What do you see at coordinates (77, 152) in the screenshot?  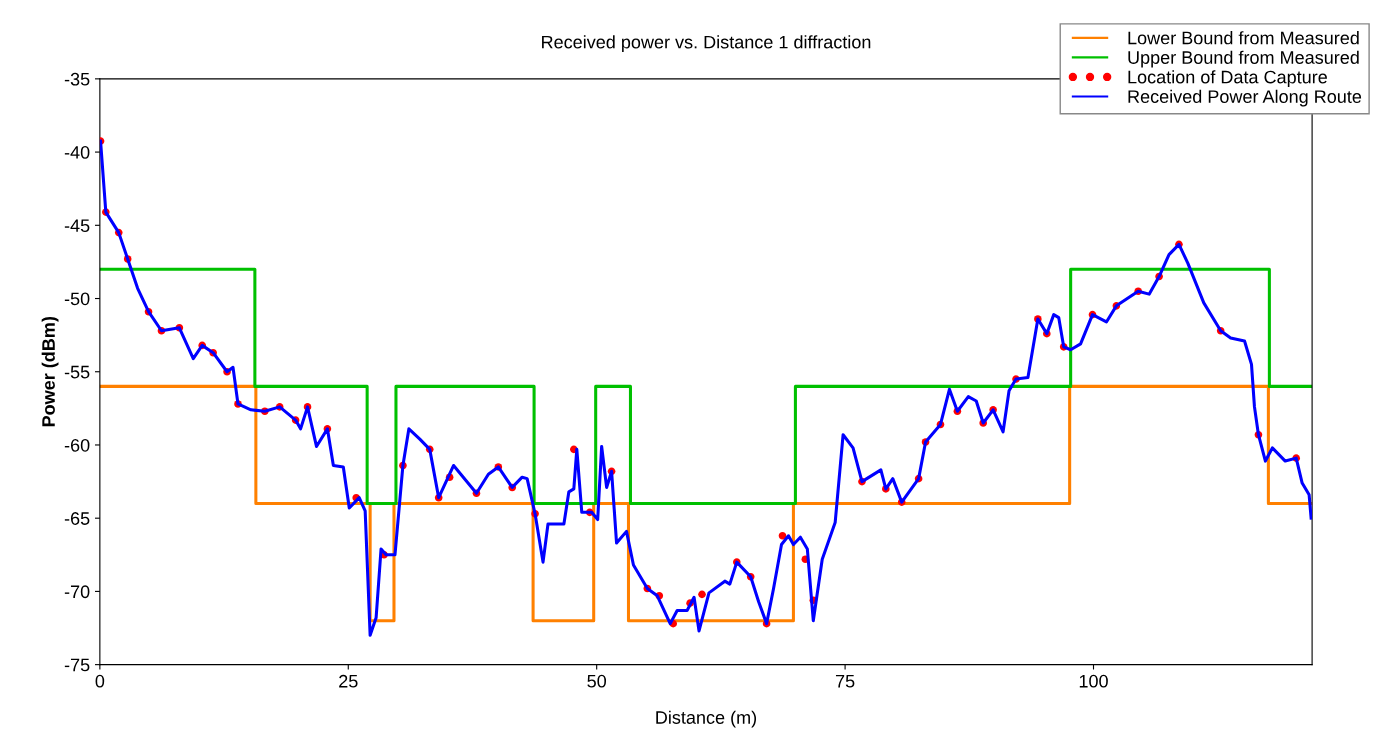 I see `y-tick-label: -40` at bounding box center [77, 152].